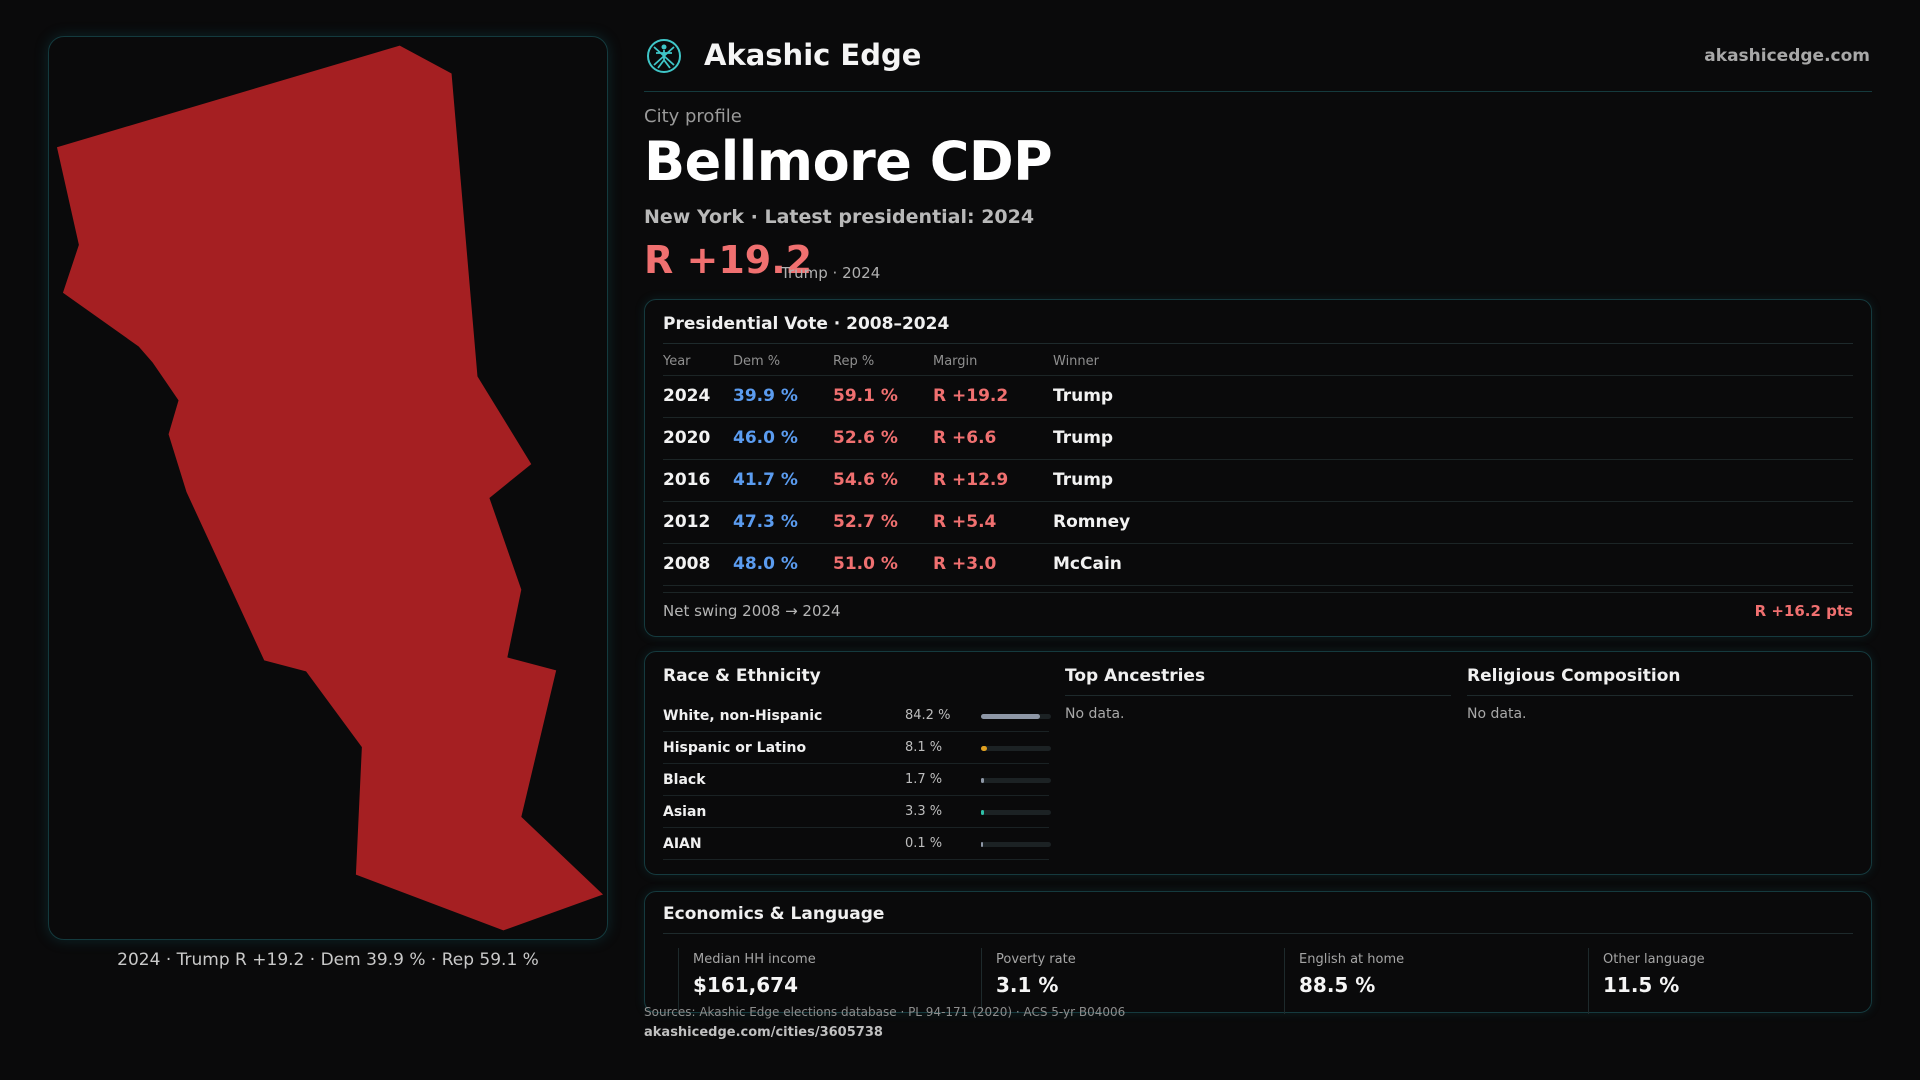 The height and width of the screenshot is (1080, 1920). I want to click on race-label: Hispanic or Latino, so click(735, 748).